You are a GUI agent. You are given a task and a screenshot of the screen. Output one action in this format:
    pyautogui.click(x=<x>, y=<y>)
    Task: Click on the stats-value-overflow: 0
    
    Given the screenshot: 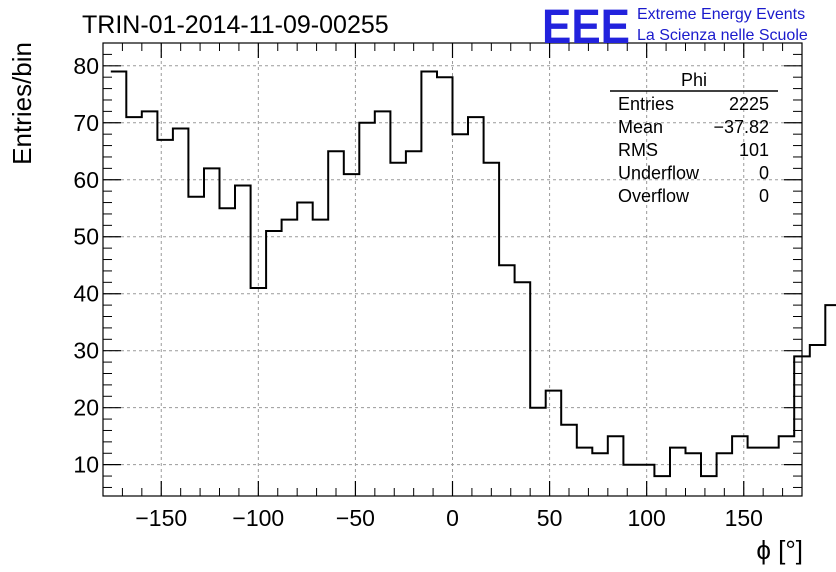 What is the action you would take?
    pyautogui.click(x=764, y=196)
    